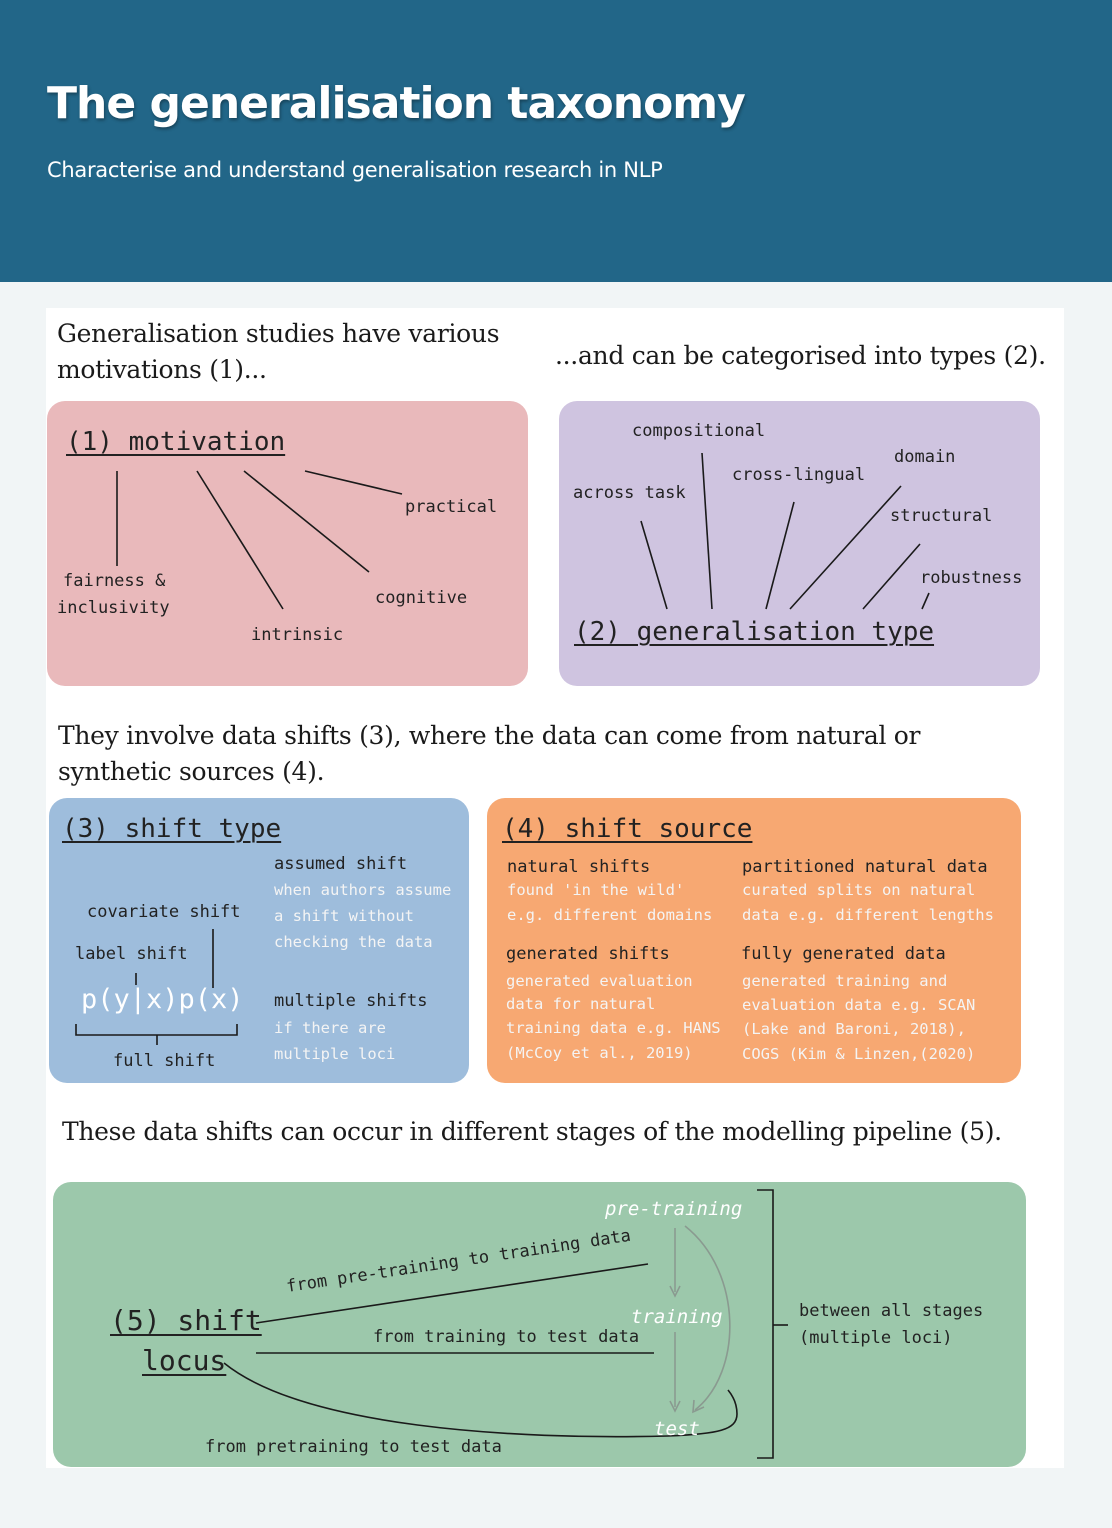 Image resolution: width=1112 pixels, height=1528 pixels. Describe the element at coordinates (859, 1005) in the screenshot. I see `fully-generated-desc-2: evaluation data e.g. SCAN` at that location.